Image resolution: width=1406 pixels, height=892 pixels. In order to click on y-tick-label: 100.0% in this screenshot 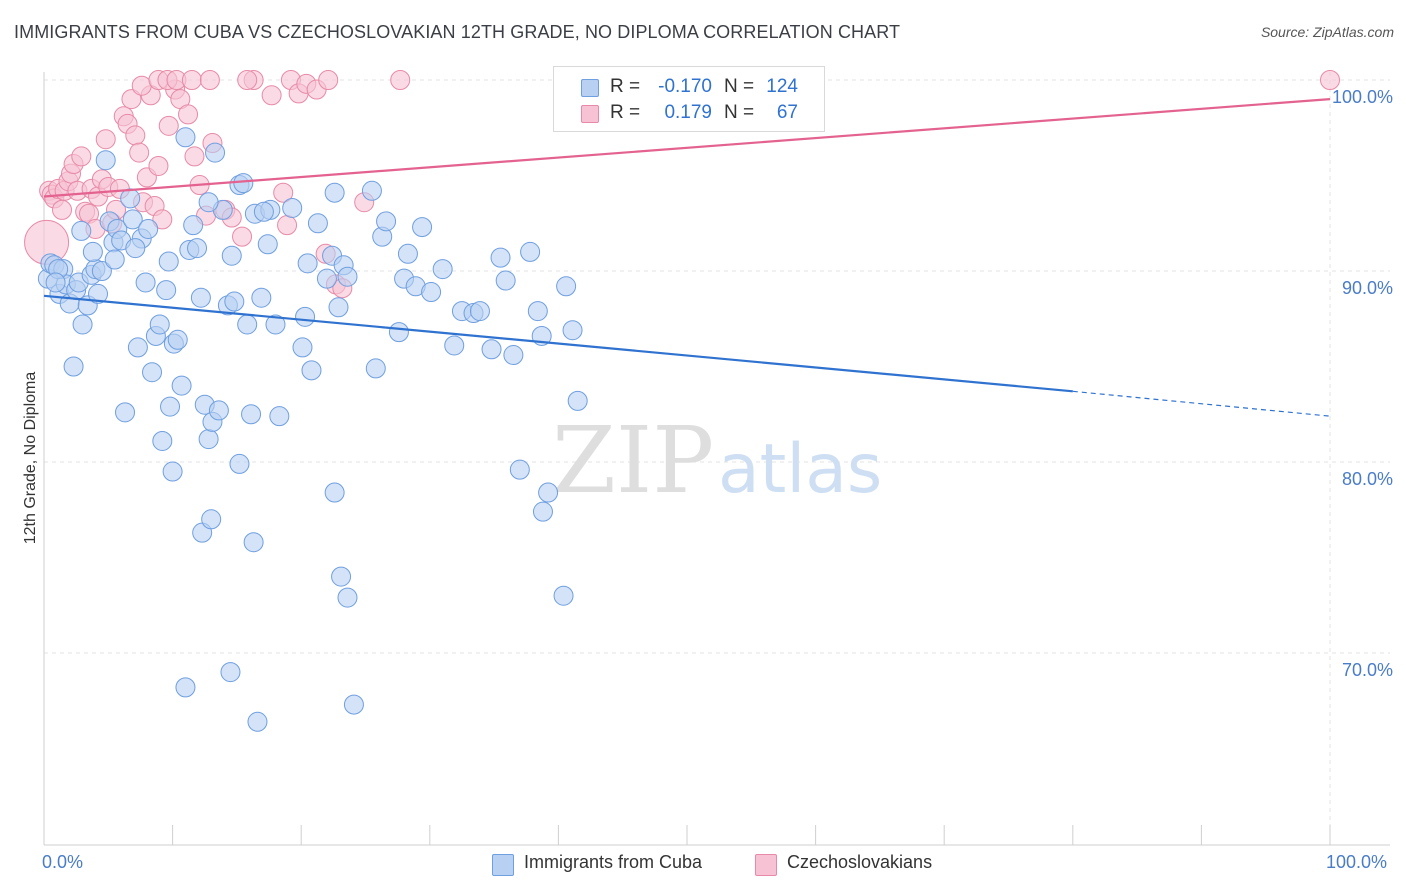, I will do `click(1362, 97)`.